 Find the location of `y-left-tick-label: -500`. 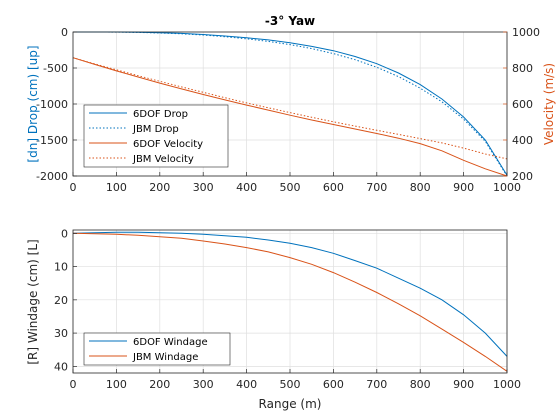

y-left-tick-label: -500 is located at coordinates (55, 68).